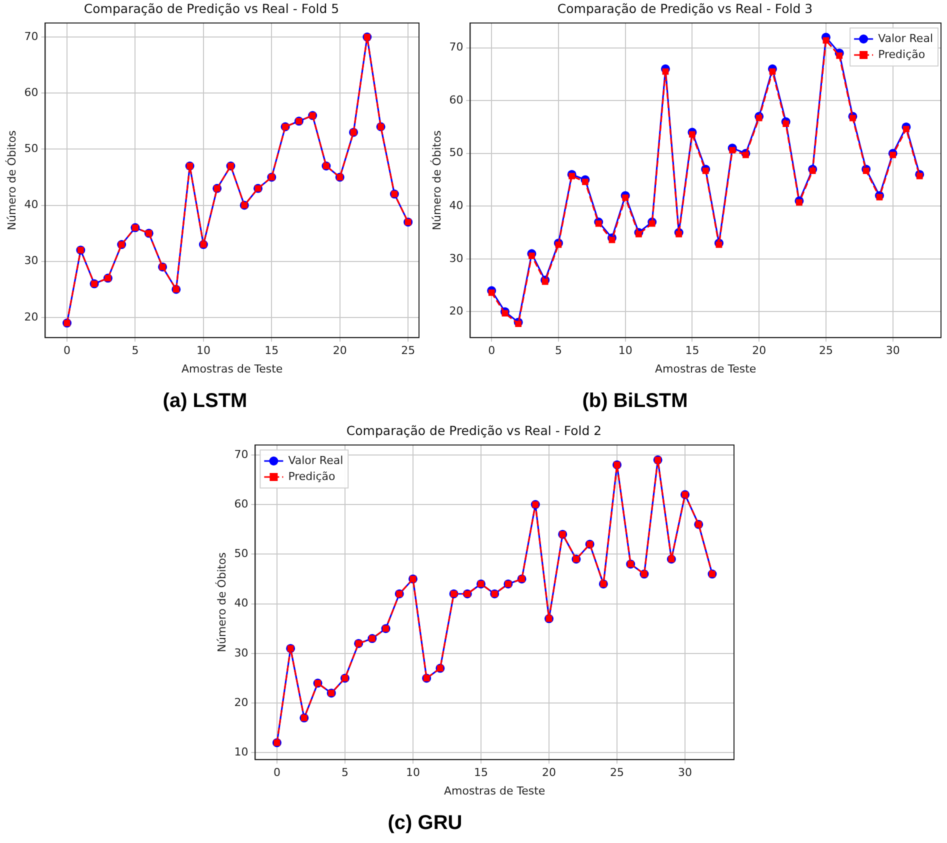  I want to click on chart-title: Comparação de Predição vs Real - Fold 5, so click(212, 8).